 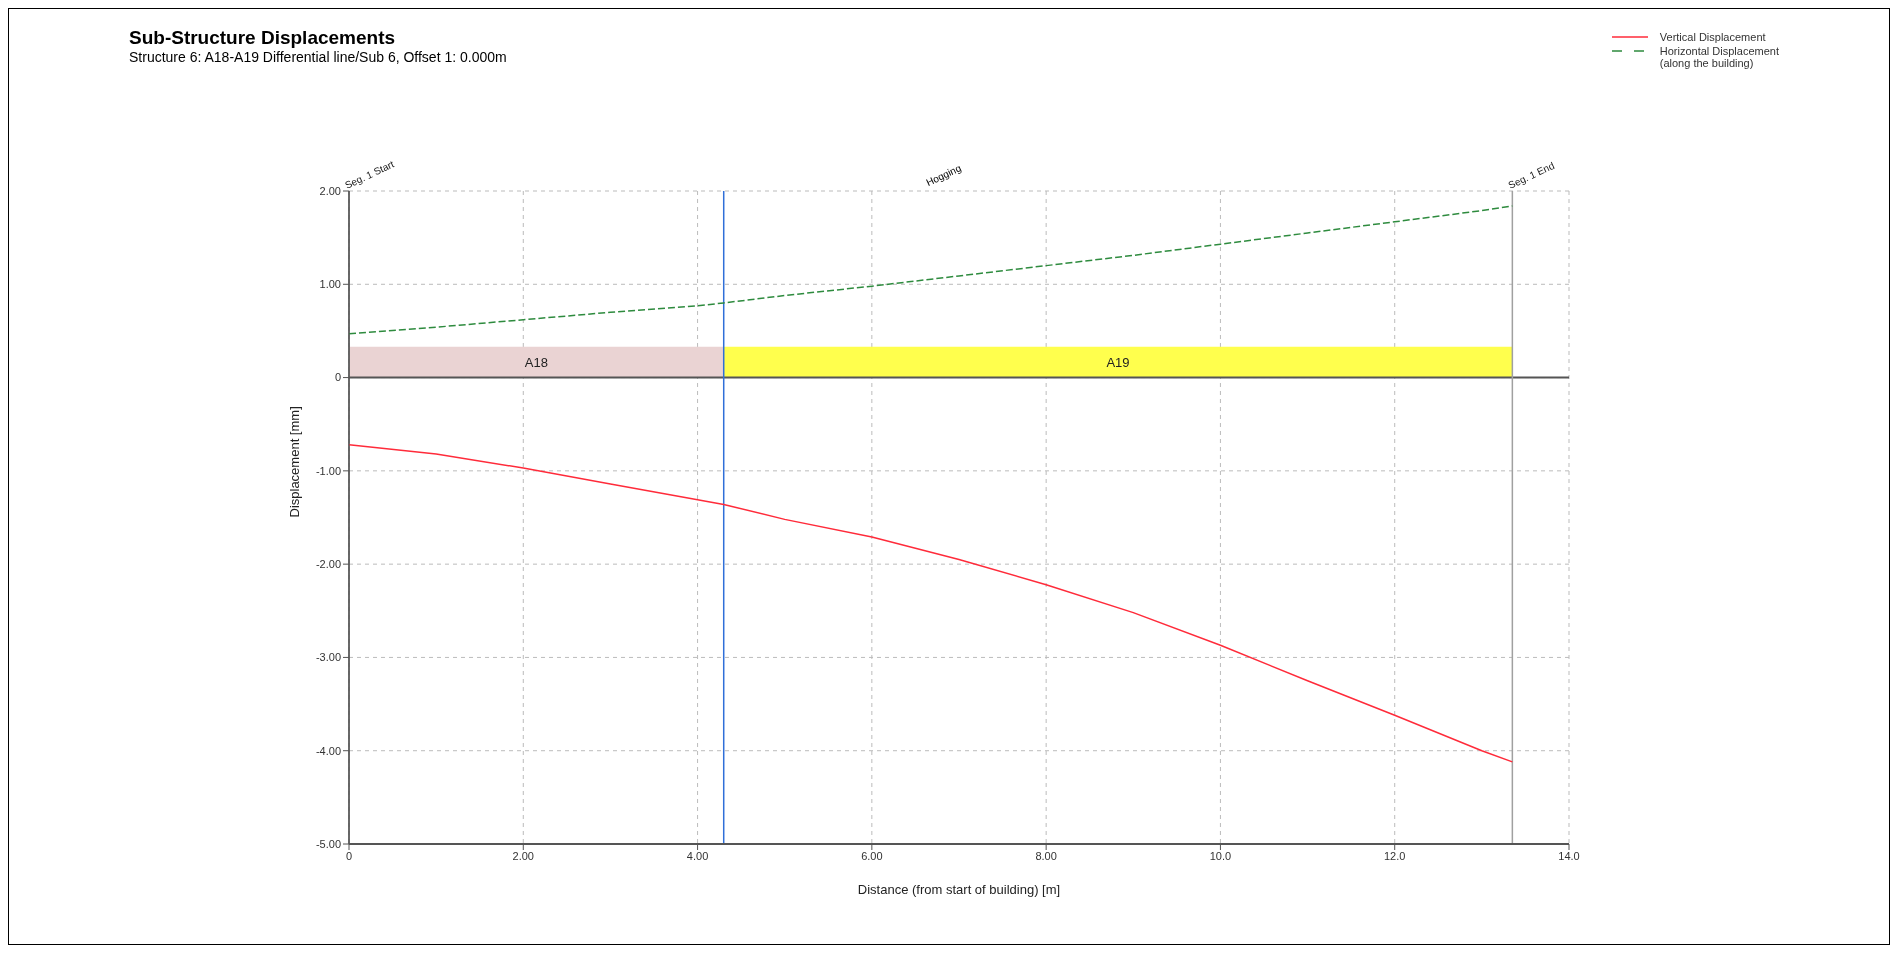 I want to click on y-axis-title: Displacement [mm], so click(x=294, y=462).